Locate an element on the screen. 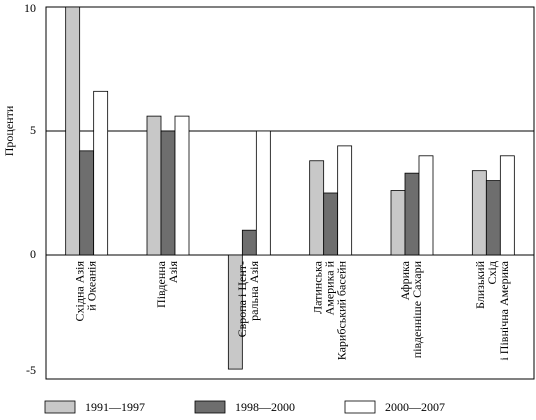  y-axis-label: Проценти is located at coordinates (9, 130).